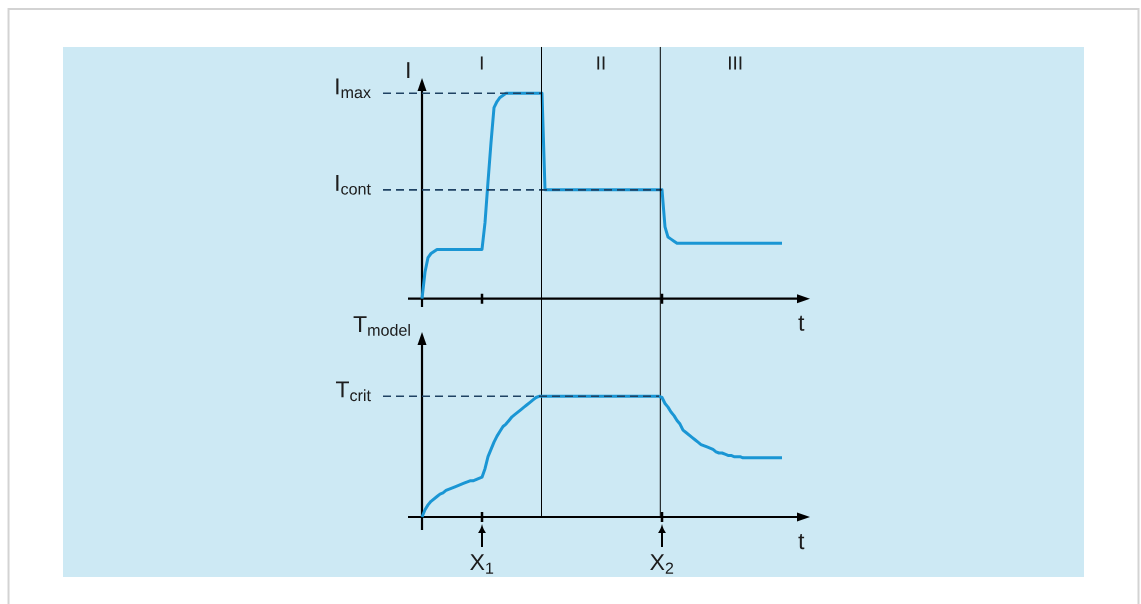 Image resolution: width=1141 pixels, height=604 pixels. What do you see at coordinates (482, 564) in the screenshot?
I see `x-tick-label: X$_{1}$` at bounding box center [482, 564].